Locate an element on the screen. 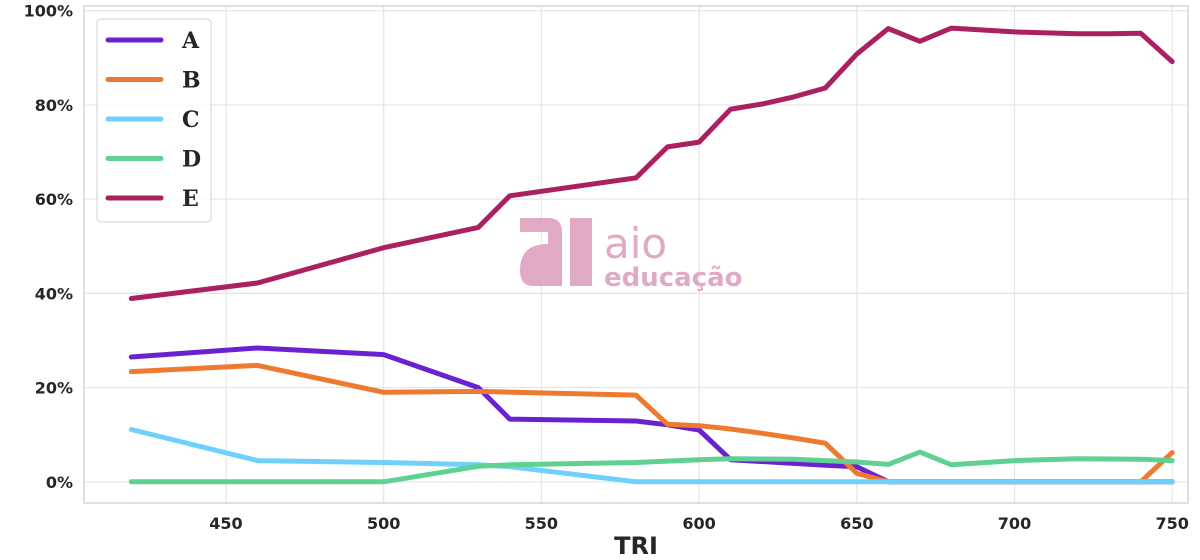 This screenshot has height=560, width=1200. y-tick-label: 80% is located at coordinates (54, 105).